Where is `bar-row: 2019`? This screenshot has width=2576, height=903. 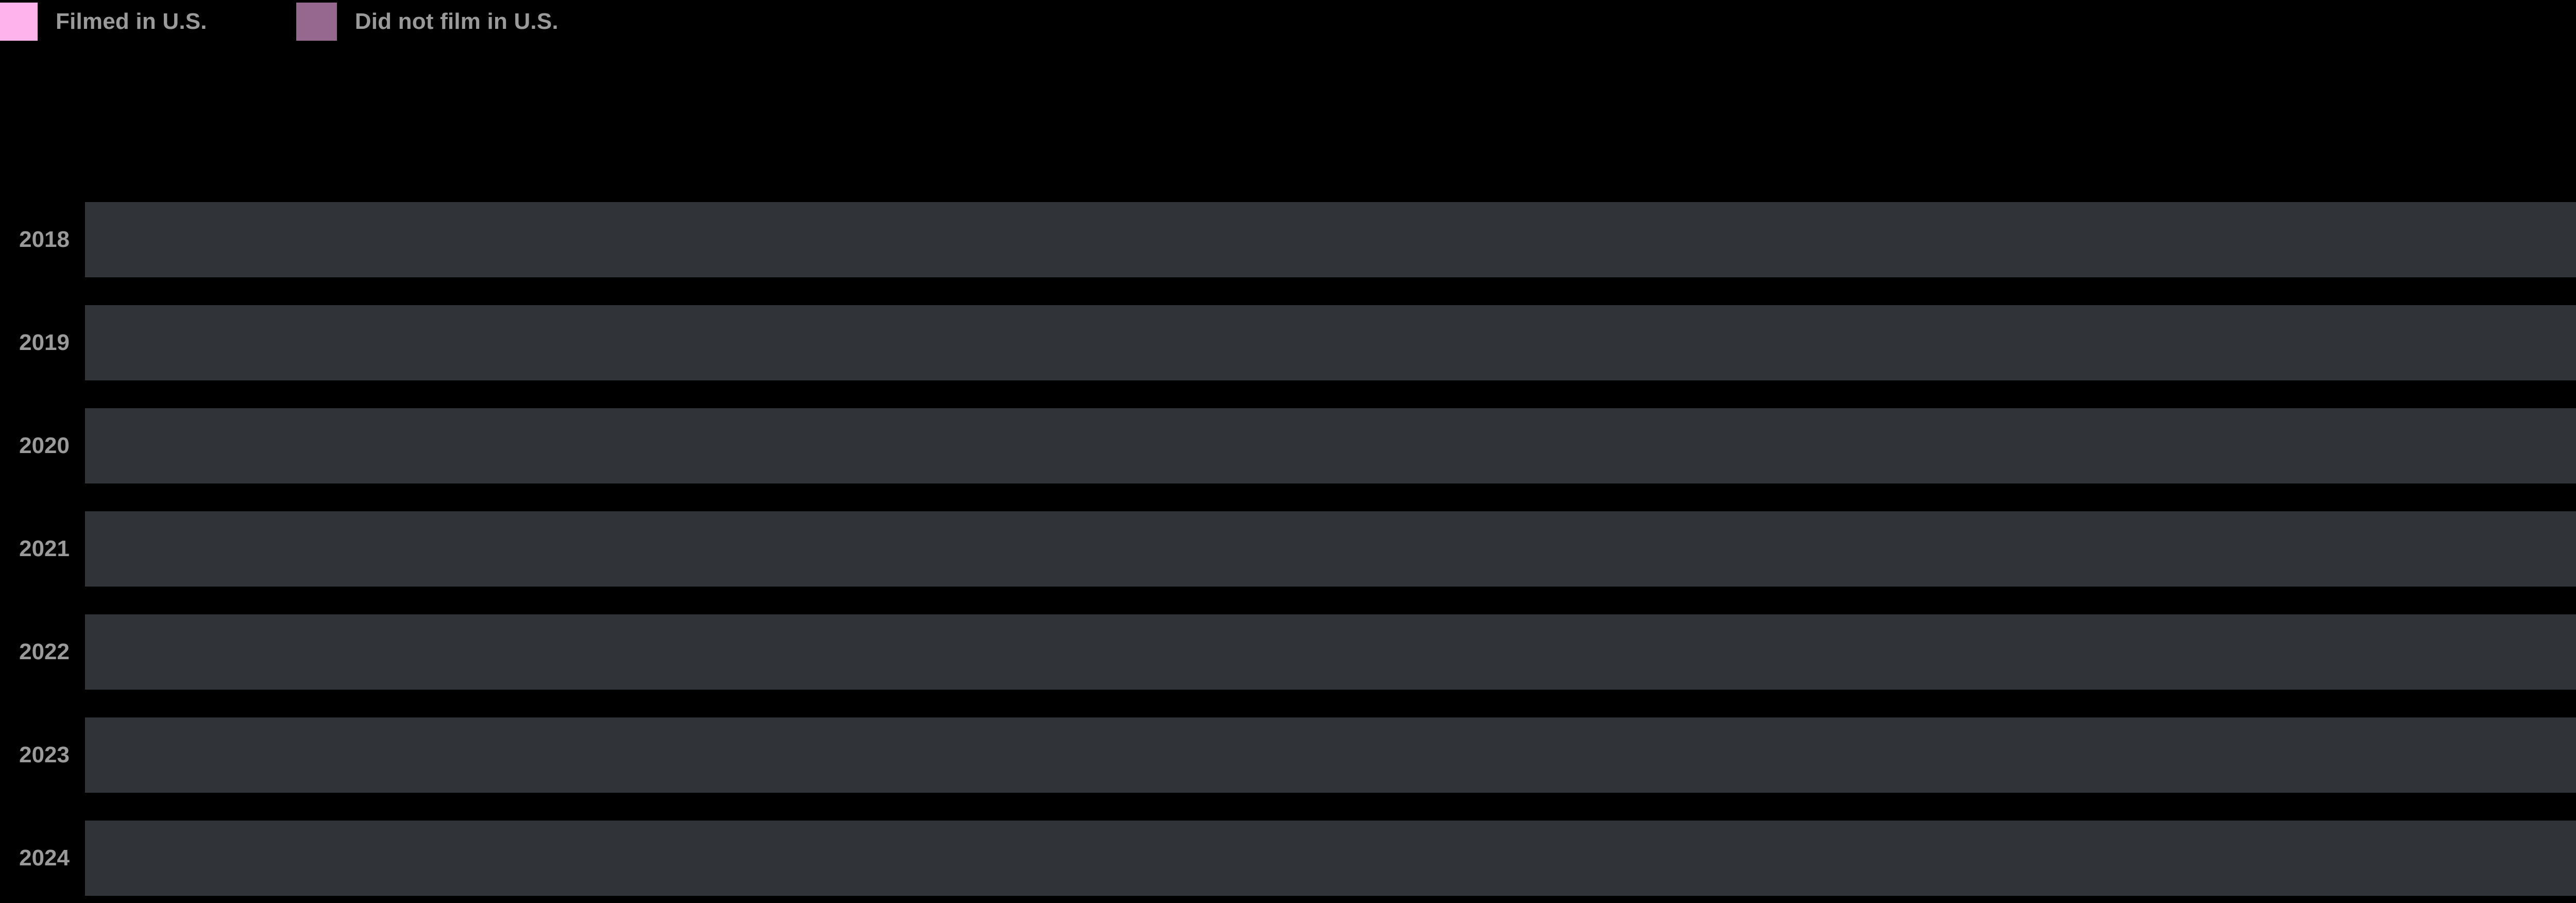 bar-row: 2019 is located at coordinates (1288, 342).